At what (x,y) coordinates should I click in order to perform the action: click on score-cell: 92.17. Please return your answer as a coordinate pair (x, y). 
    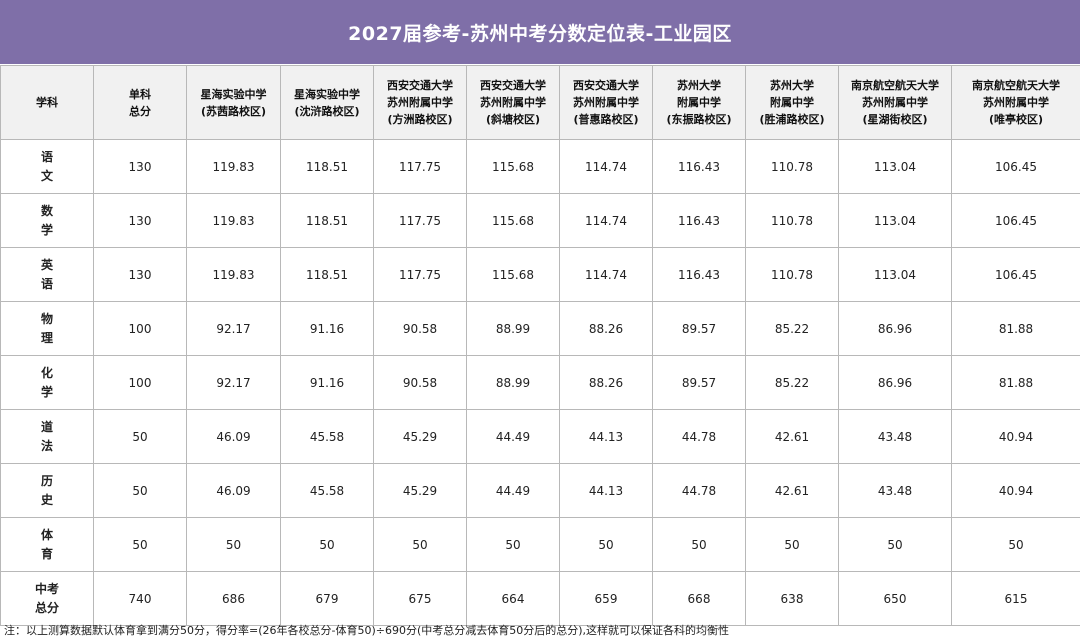
    Looking at the image, I should click on (233, 382).